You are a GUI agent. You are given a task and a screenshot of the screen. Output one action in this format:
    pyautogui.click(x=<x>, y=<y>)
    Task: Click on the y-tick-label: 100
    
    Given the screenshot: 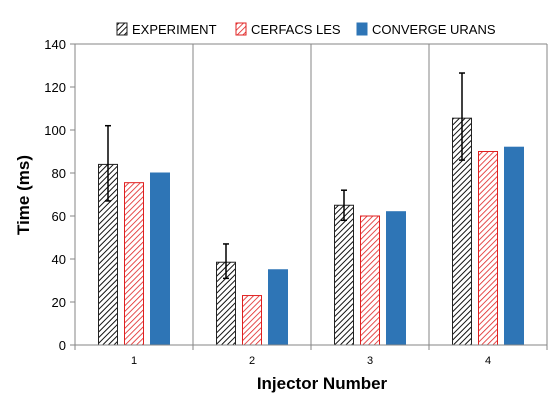 What is the action you would take?
    pyautogui.click(x=55, y=130)
    